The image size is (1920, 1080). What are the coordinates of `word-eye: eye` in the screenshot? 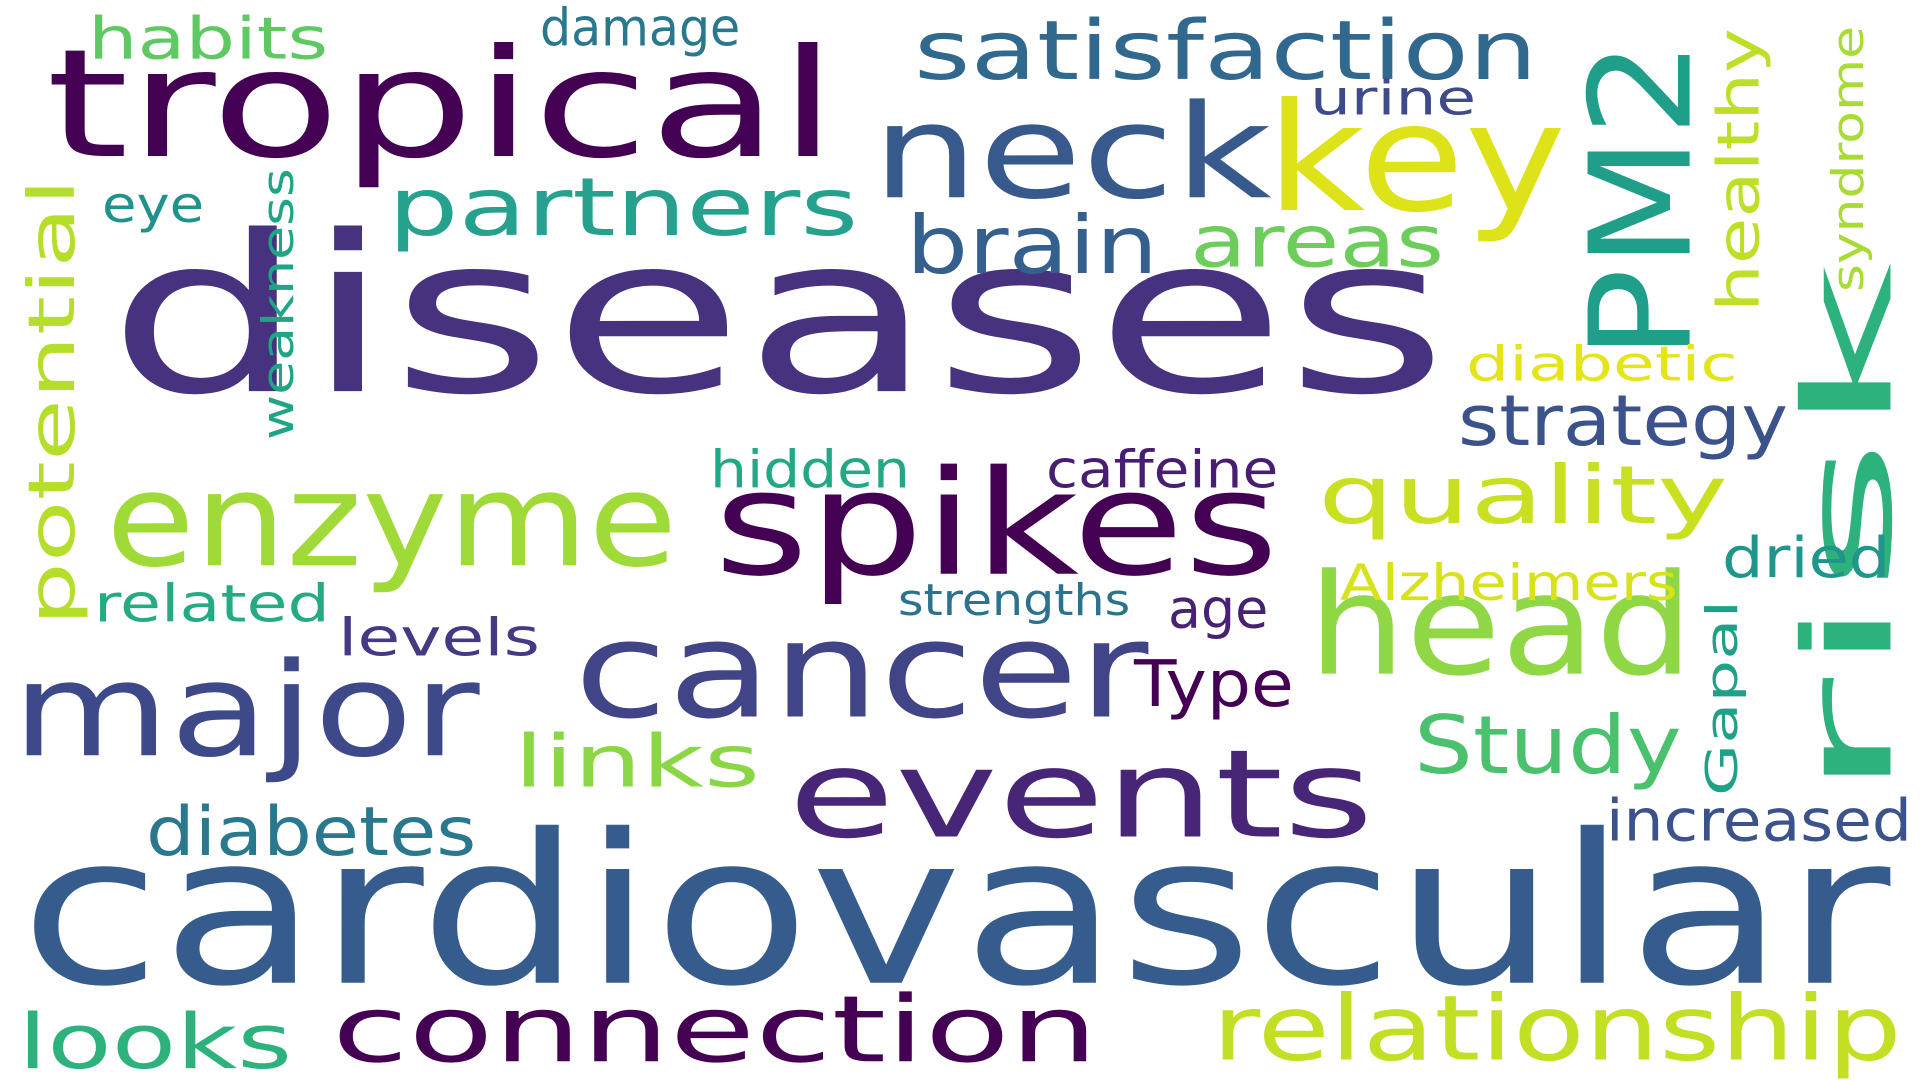 It's located at (153, 204).